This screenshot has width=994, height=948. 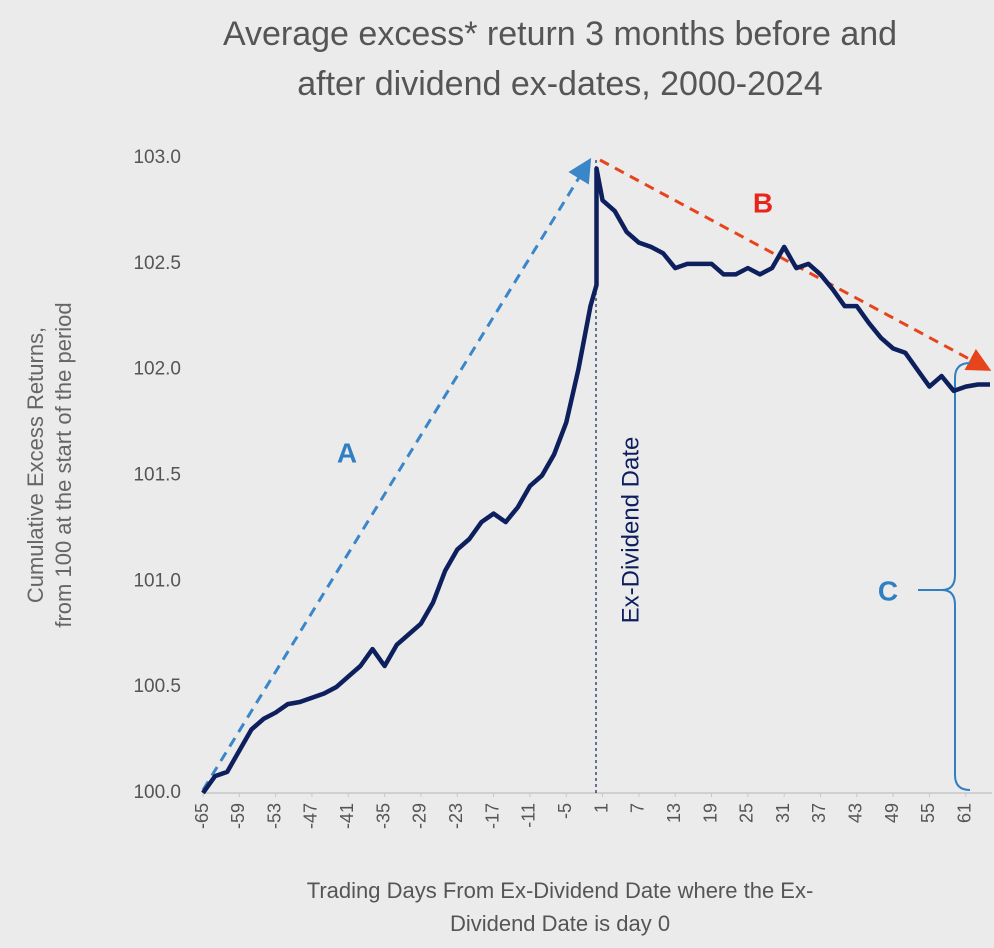 I want to click on x-tick-label: -5, so click(x=565, y=811).